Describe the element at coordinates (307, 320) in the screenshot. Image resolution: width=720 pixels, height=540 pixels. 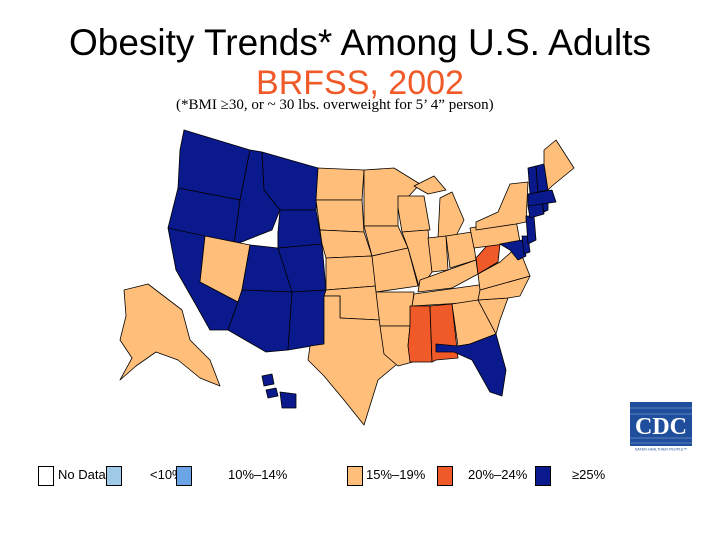
I see `state-NM` at that location.